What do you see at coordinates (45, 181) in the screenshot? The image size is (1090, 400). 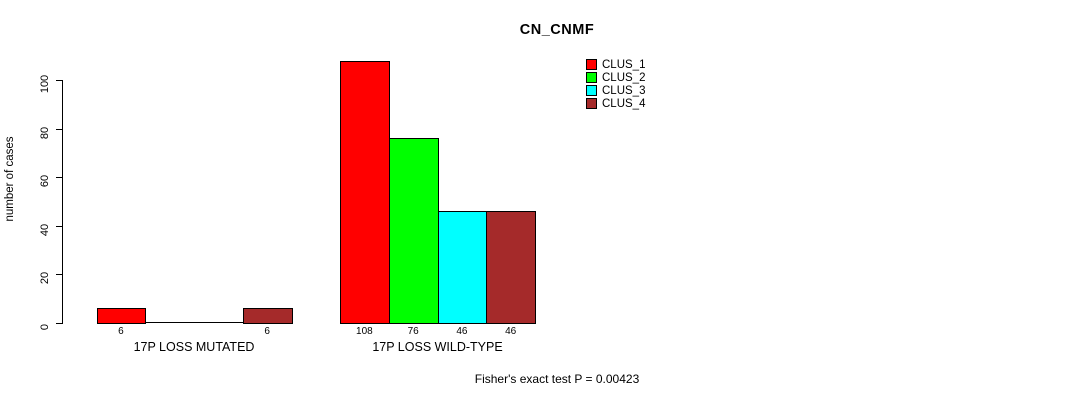 I see `y-axis-tick-label-text: 60` at bounding box center [45, 181].